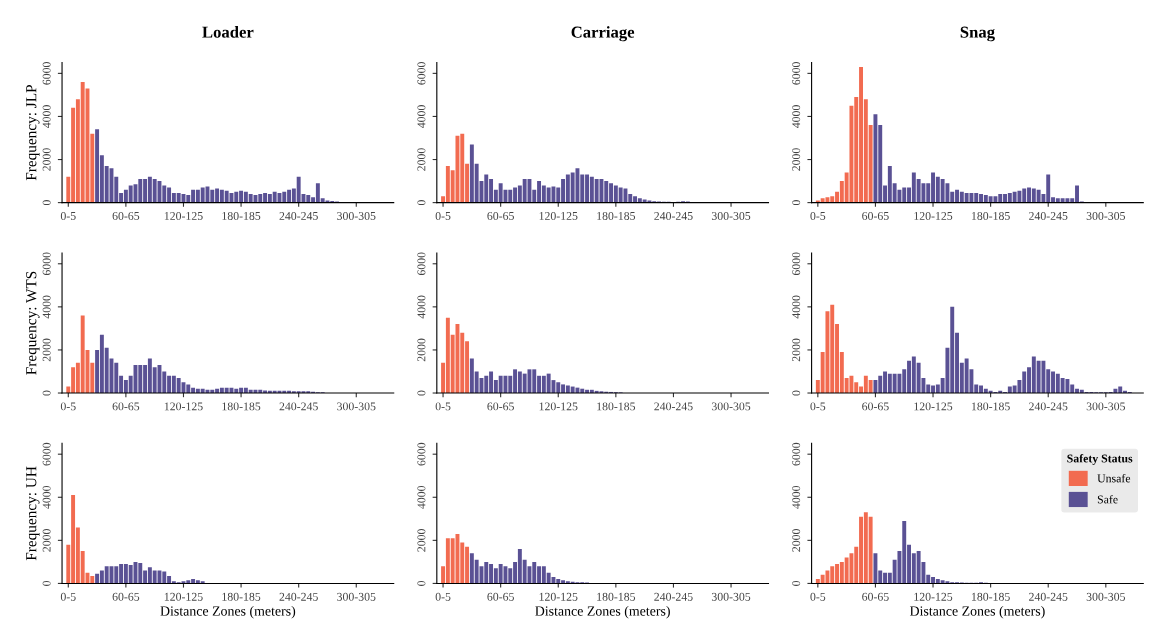 The height and width of the screenshot is (626, 1149). What do you see at coordinates (33, 513) in the screenshot?
I see `y-axis-title: Frequency: UH` at bounding box center [33, 513].